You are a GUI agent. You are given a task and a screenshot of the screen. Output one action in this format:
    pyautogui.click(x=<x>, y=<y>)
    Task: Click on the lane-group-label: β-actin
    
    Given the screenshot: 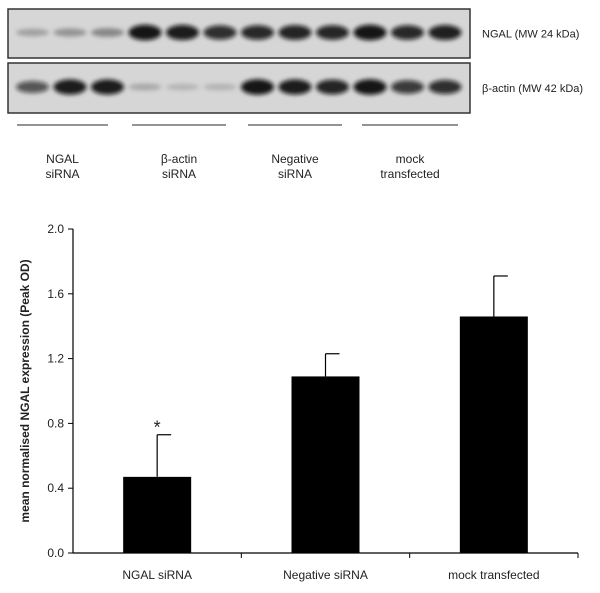 What is the action you would take?
    pyautogui.click(x=179, y=159)
    